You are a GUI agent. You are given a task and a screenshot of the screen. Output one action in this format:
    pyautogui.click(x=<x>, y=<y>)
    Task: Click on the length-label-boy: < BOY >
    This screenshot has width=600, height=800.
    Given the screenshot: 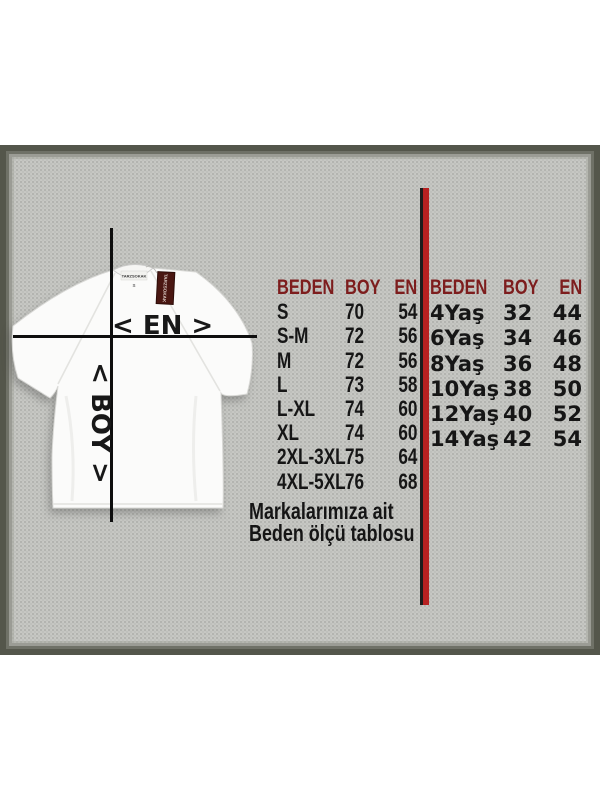 What is the action you would take?
    pyautogui.click(x=100, y=423)
    